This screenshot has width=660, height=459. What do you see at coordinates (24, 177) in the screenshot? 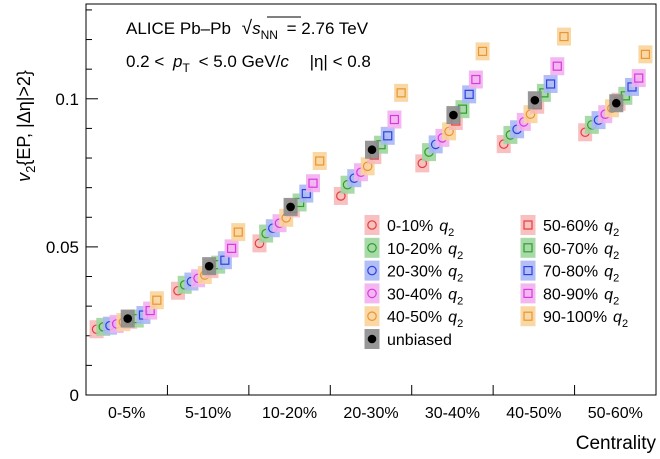
I see `y-label-v: v` at bounding box center [24, 177].